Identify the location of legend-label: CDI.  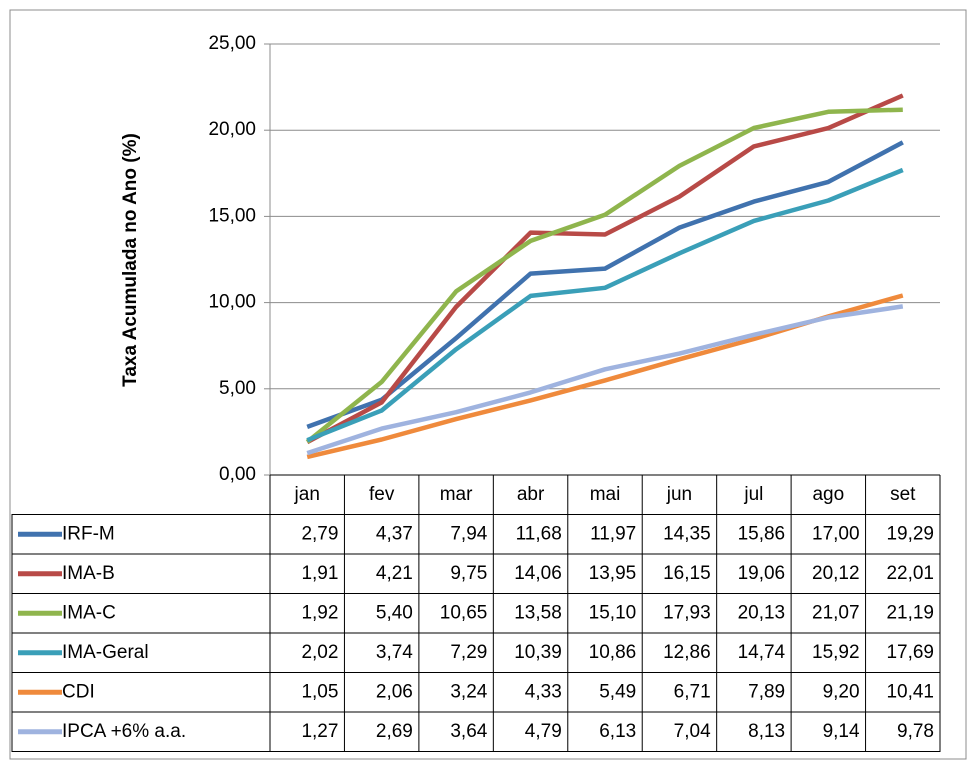
(78, 691).